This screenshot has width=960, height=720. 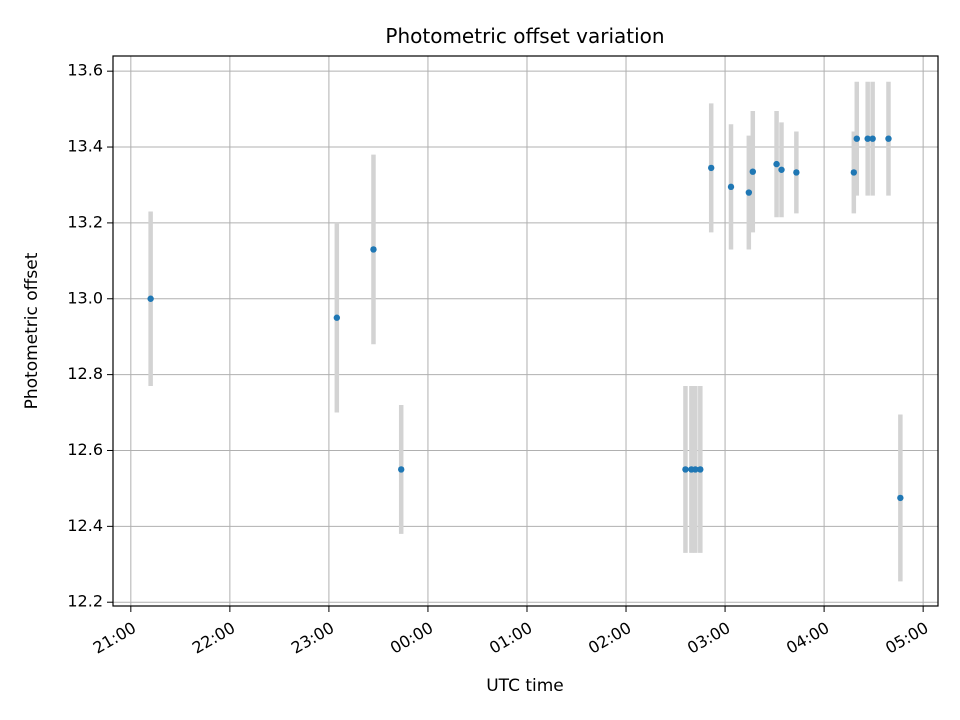 I want to click on x-tick-label: 05:00, so click(x=906, y=638).